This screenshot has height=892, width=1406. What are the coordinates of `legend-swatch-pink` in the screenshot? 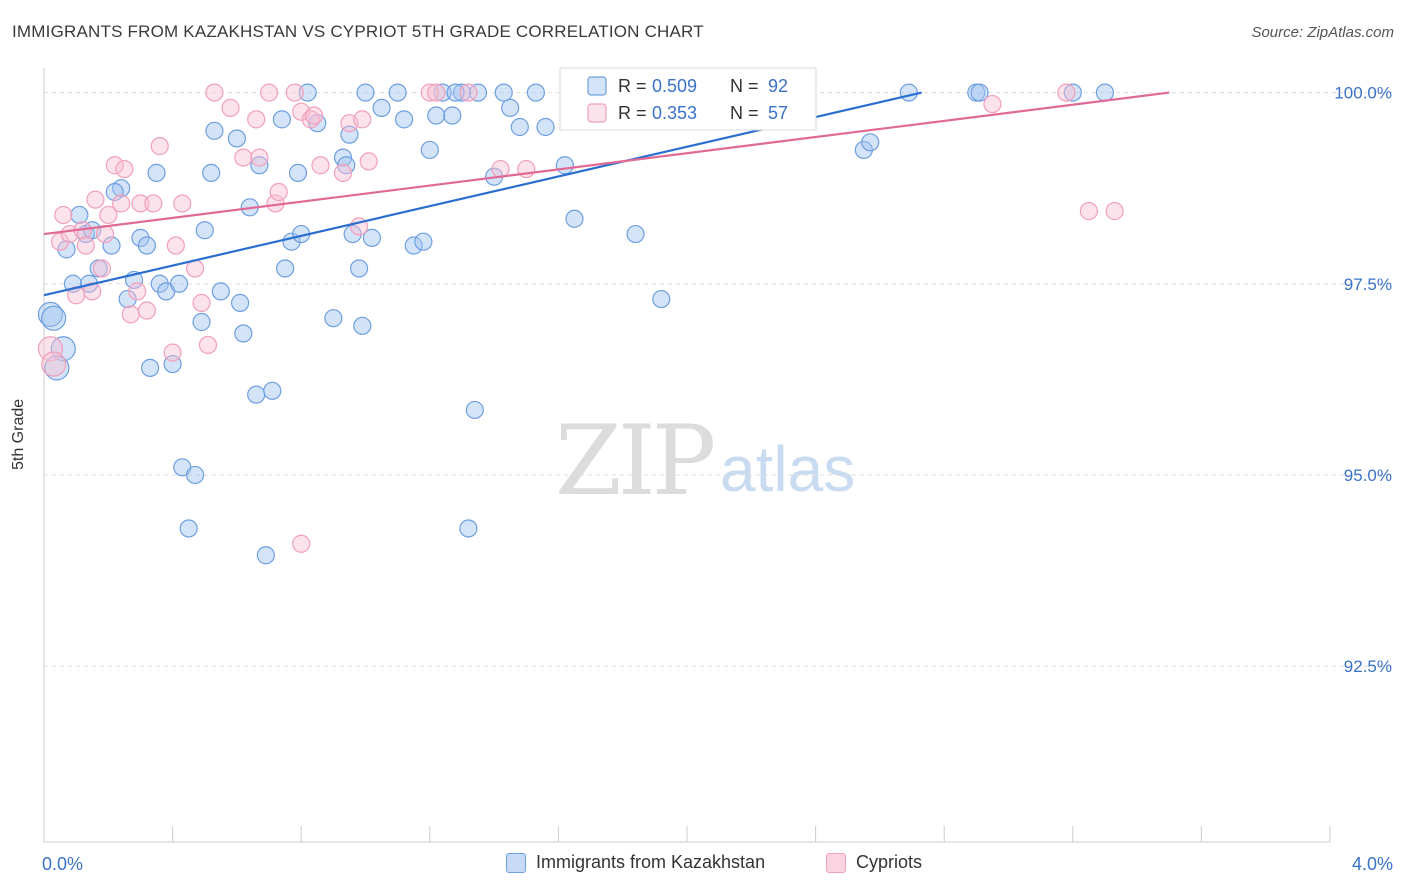 It's located at (836, 862).